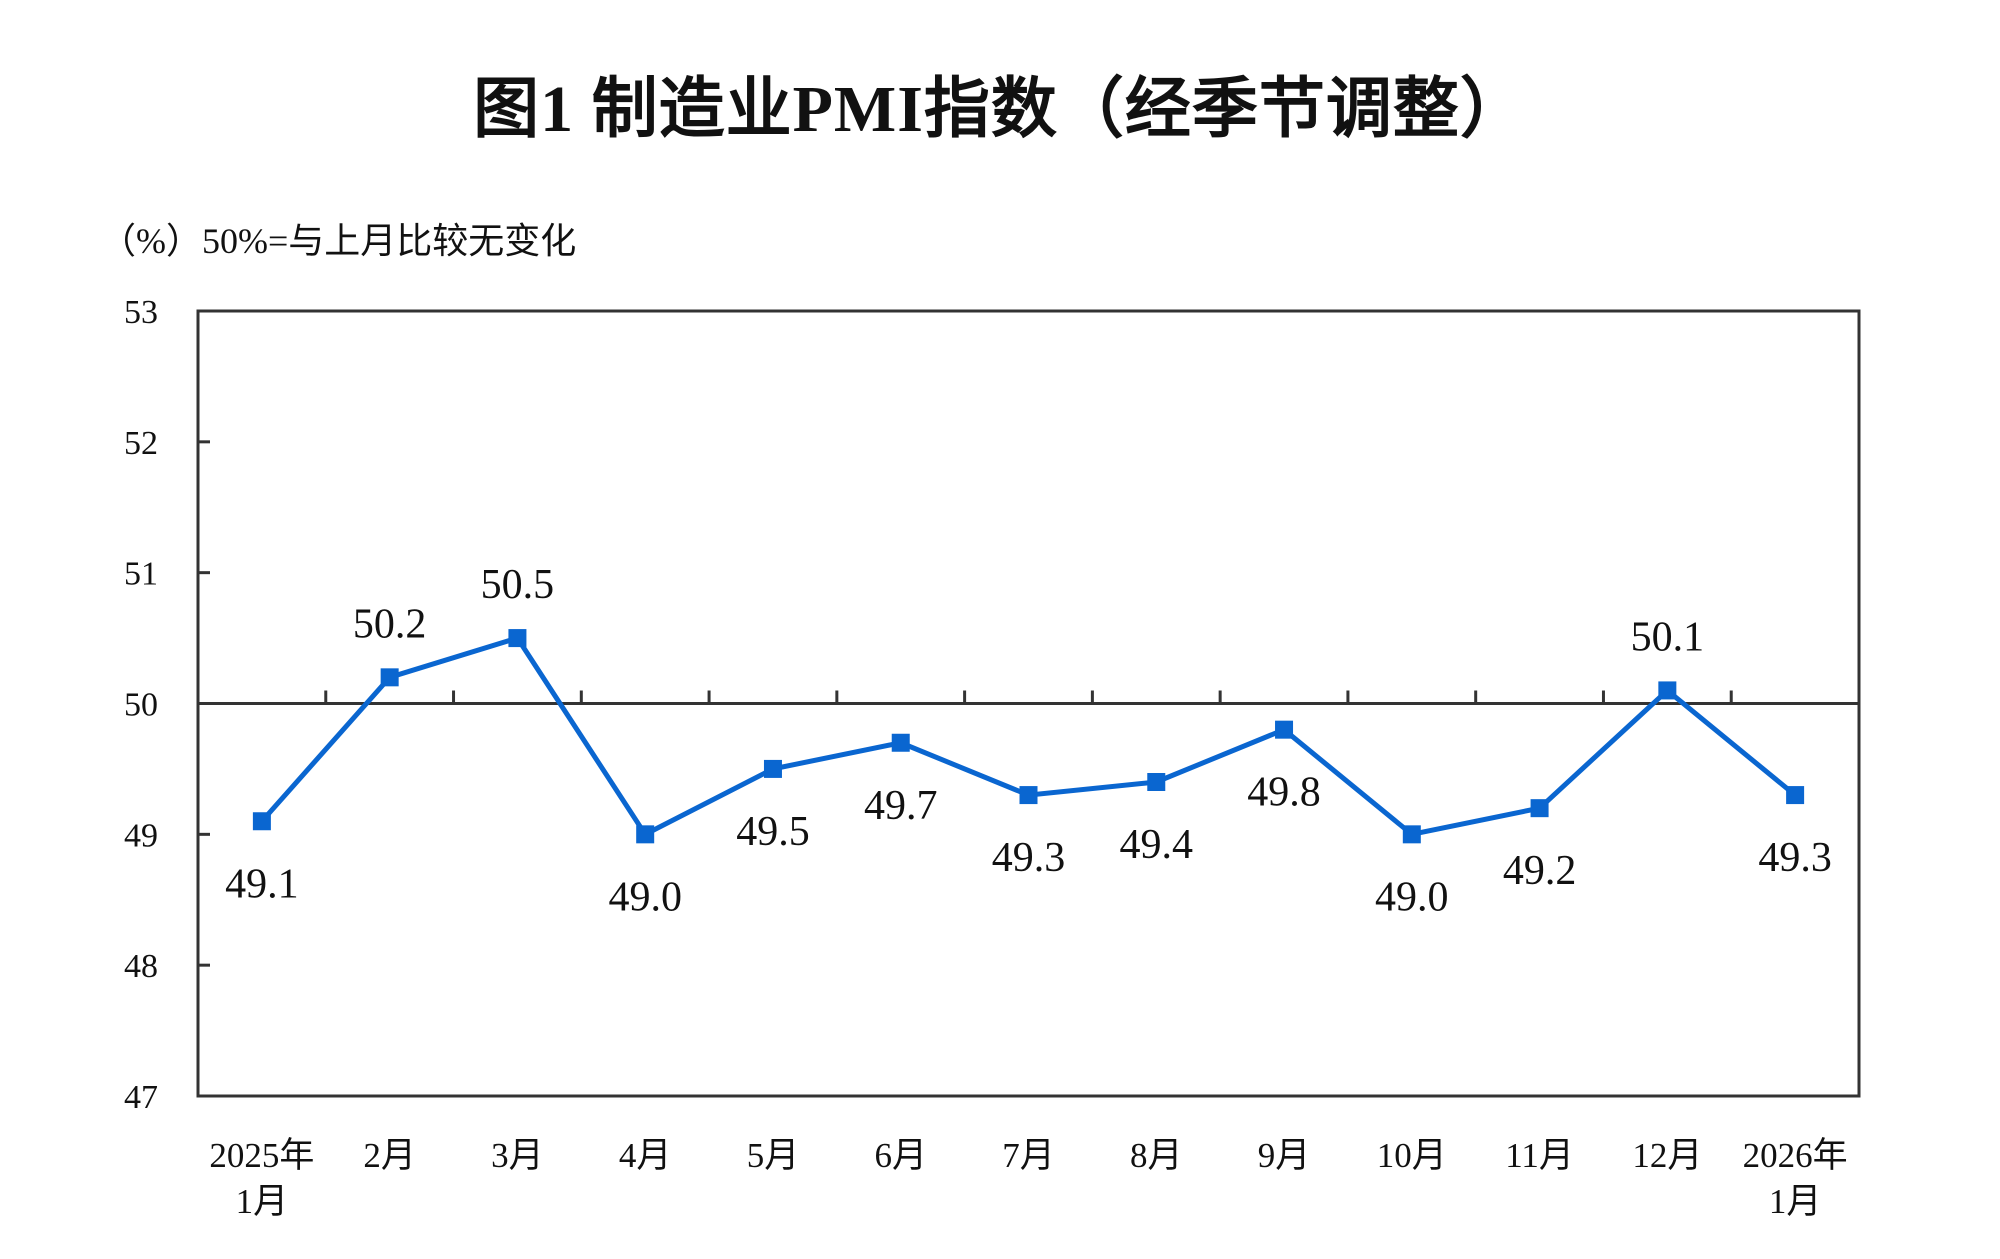 This screenshot has height=1259, width=2000. Describe the element at coordinates (141, 966) in the screenshot. I see `y-tick-label: 48` at that location.